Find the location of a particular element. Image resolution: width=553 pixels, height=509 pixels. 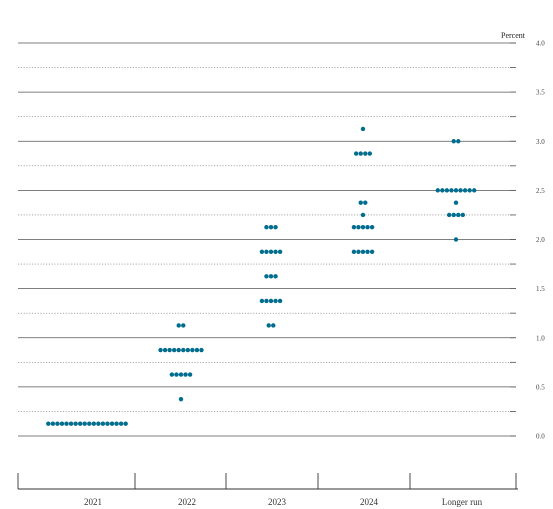

y-tick-label: 2.0 is located at coordinates (540, 240).